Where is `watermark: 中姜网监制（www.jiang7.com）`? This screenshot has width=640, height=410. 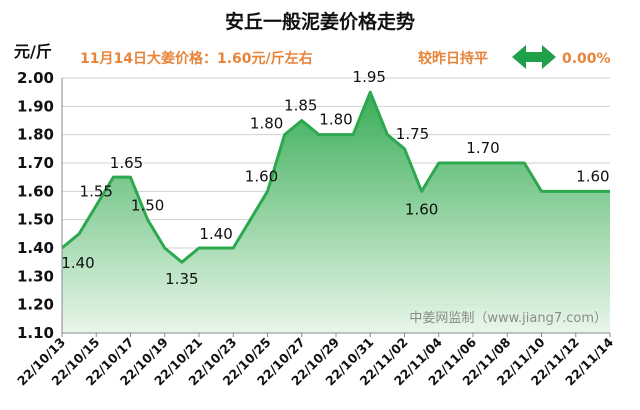
watermark: 中姜网监制（www.jiang7.com） is located at coordinates (508, 318).